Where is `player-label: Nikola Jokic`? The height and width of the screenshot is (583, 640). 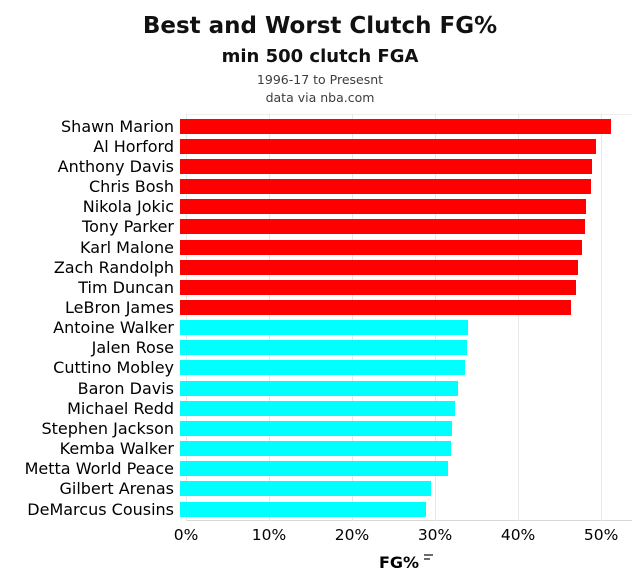 player-label: Nikola Jokic is located at coordinates (128, 207).